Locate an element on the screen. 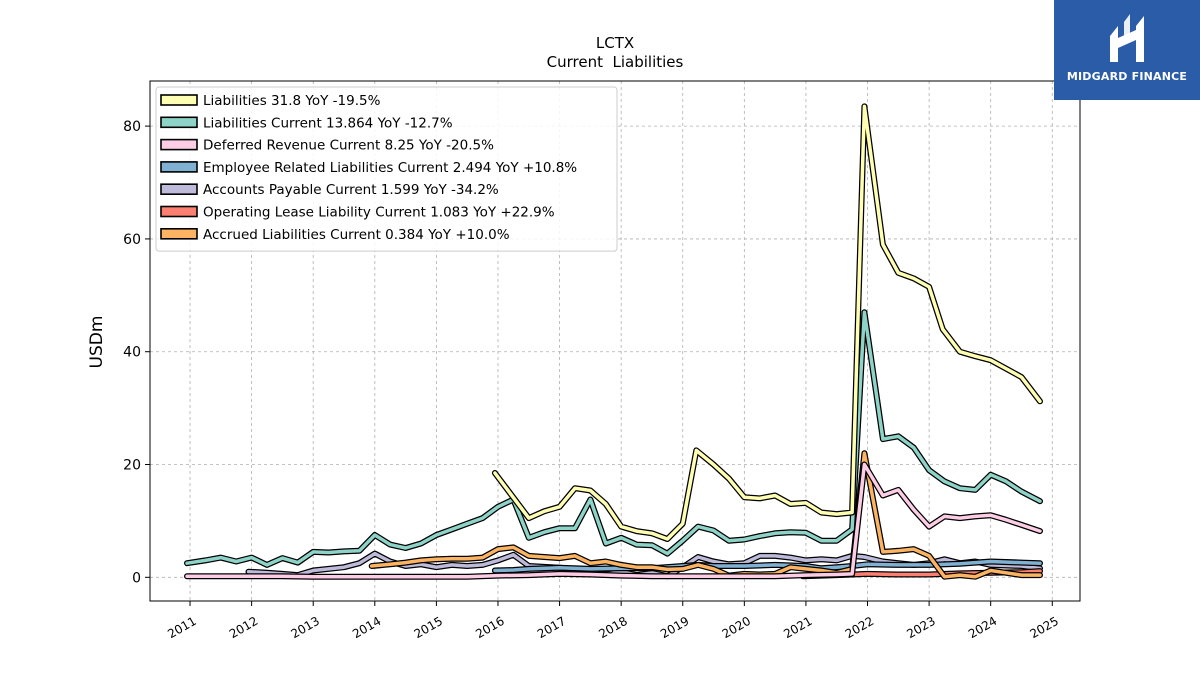 The width and height of the screenshot is (1200, 675). x-tick-label: 2019 is located at coordinates (674, 627).